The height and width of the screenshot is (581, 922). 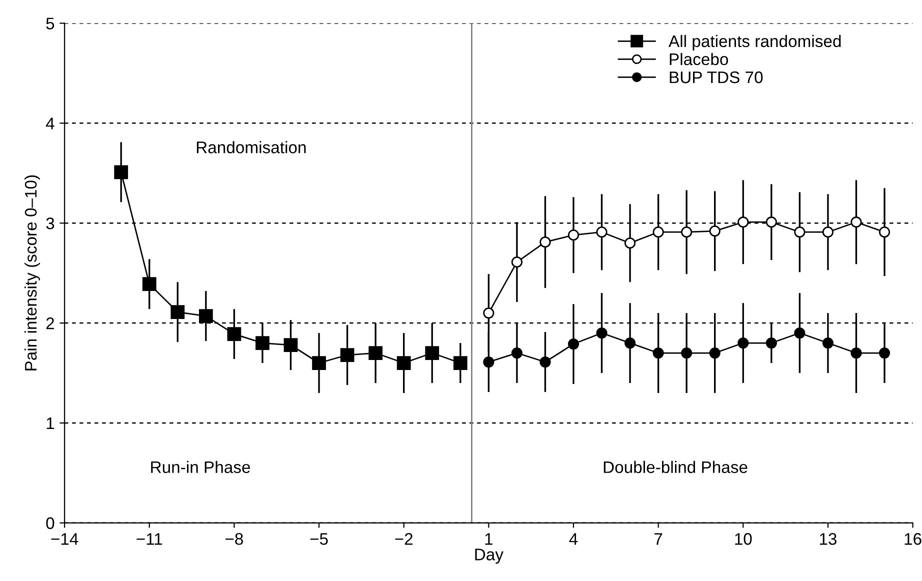 I want to click on annotation: Run-in Phase, so click(x=200, y=467).